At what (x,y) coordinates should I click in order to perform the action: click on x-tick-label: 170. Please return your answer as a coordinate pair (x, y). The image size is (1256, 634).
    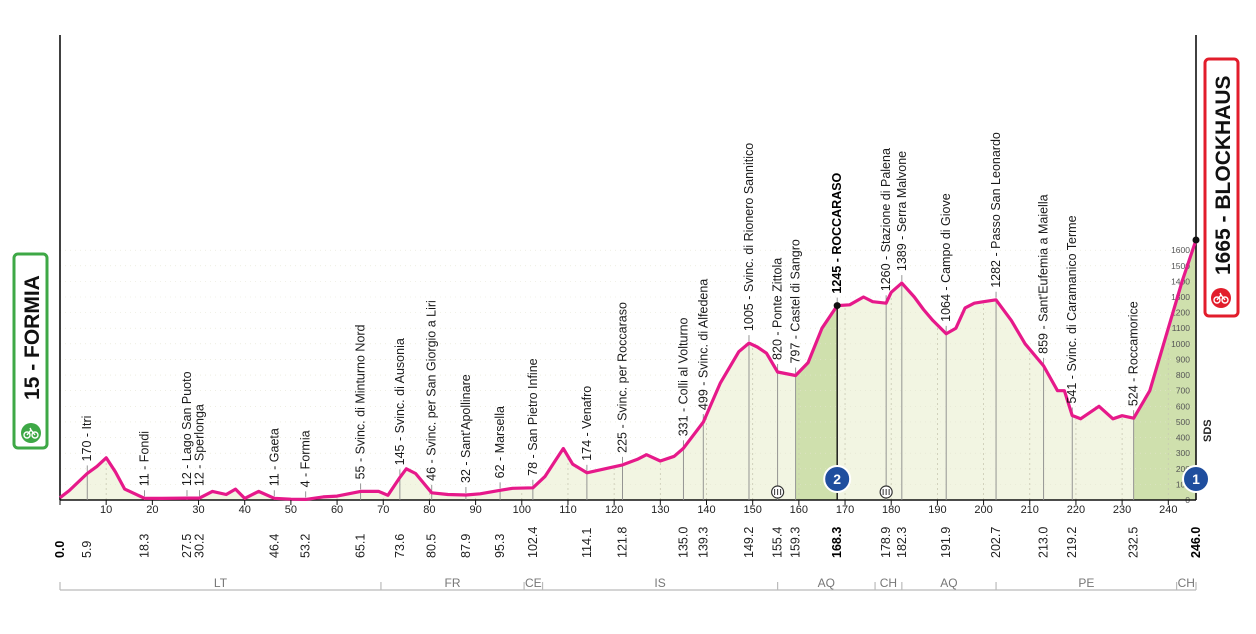
    Looking at the image, I should click on (845, 510).